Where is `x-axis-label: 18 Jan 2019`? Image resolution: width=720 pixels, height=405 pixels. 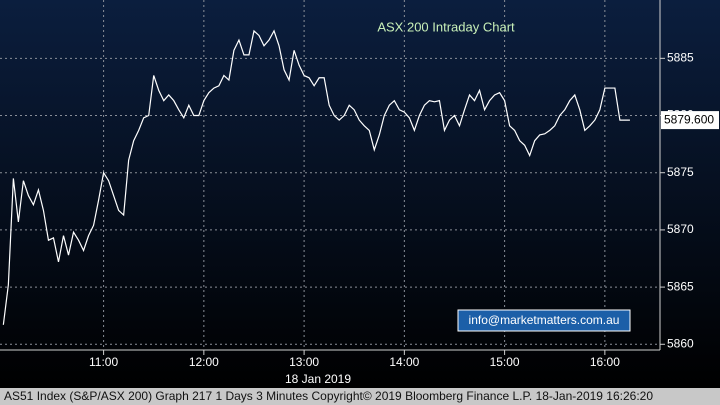 x-axis-label: 18 Jan 2019 is located at coordinates (318, 379).